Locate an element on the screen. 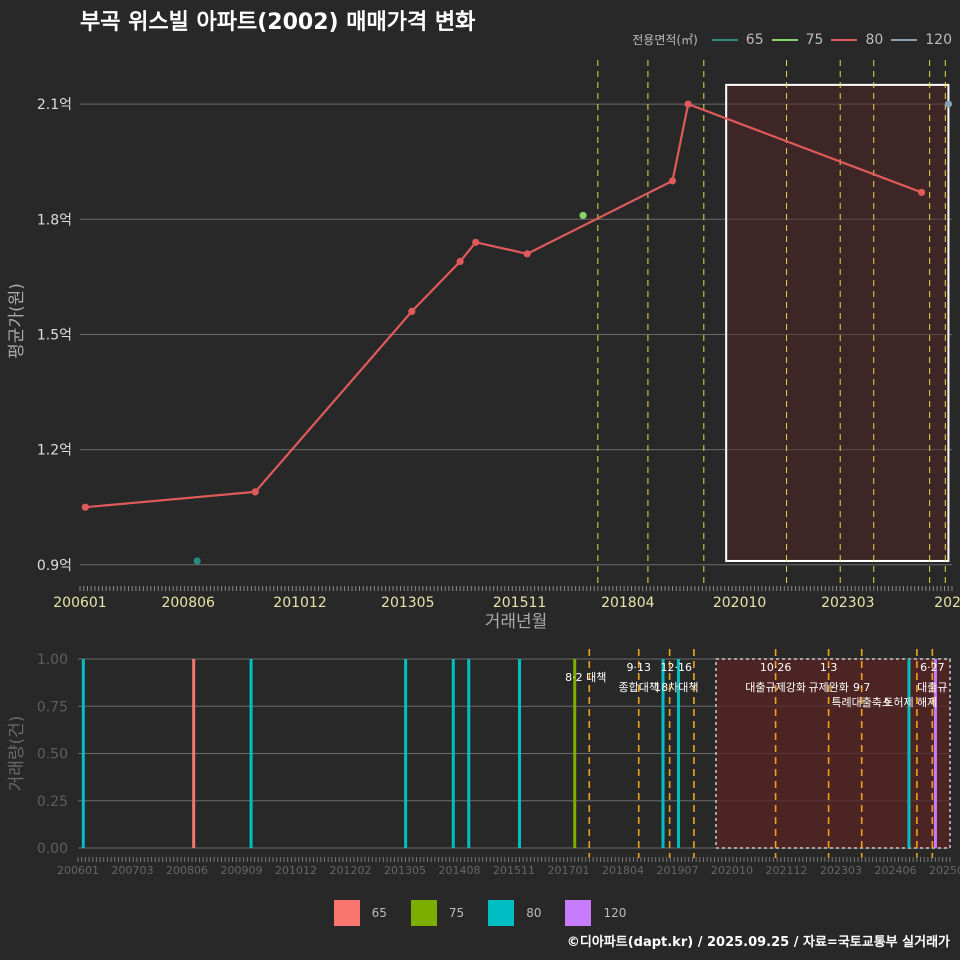 The width and height of the screenshot is (960, 960). volume-x-tick-label: 201701 is located at coordinates (569, 870).